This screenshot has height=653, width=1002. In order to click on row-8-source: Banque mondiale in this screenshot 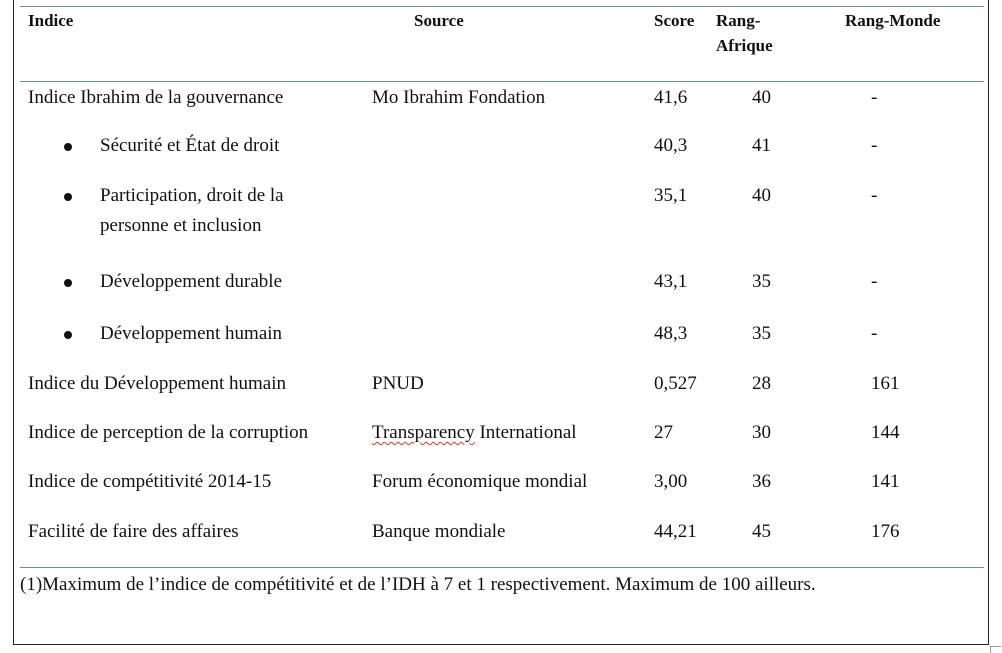, I will do `click(439, 531)`.